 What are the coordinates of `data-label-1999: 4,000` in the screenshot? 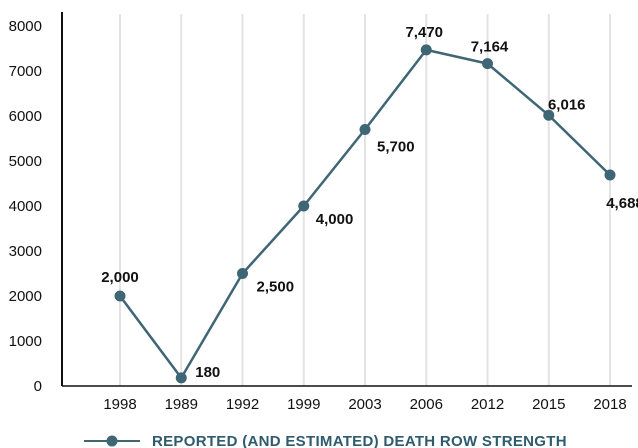 It's located at (335, 219).